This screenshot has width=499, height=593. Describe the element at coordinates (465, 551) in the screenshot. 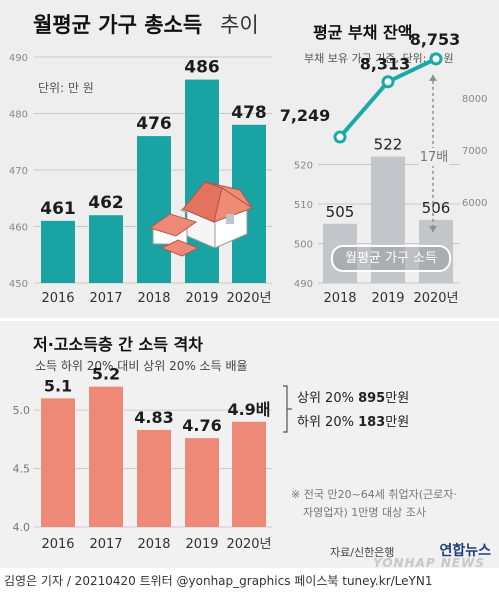

I see `yonhap-logo: 연합뉴스` at that location.